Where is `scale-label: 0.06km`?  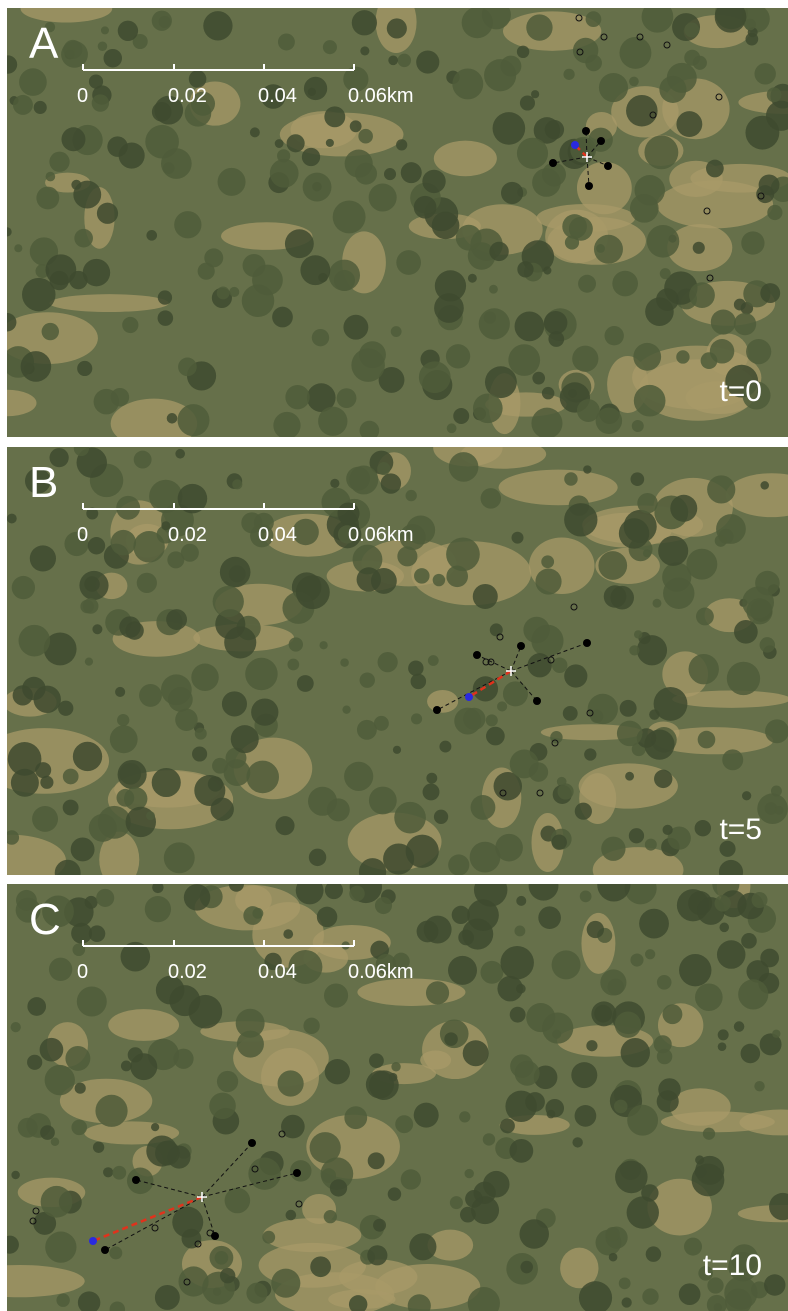
scale-label: 0.06km is located at coordinates (381, 972).